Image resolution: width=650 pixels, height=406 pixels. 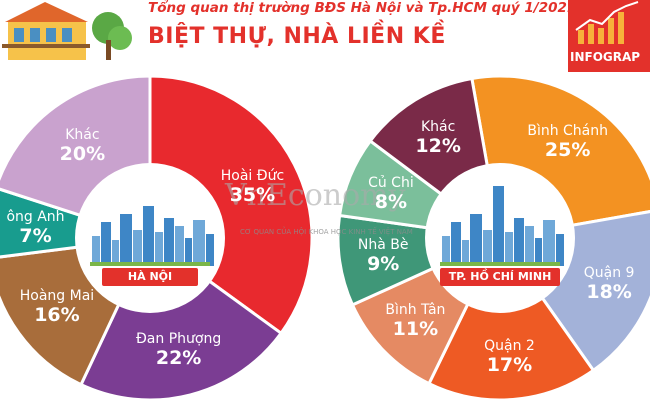 What do you see at coordinates (70, 31) in the screenshot?
I see `house-illustration` at bounding box center [70, 31].